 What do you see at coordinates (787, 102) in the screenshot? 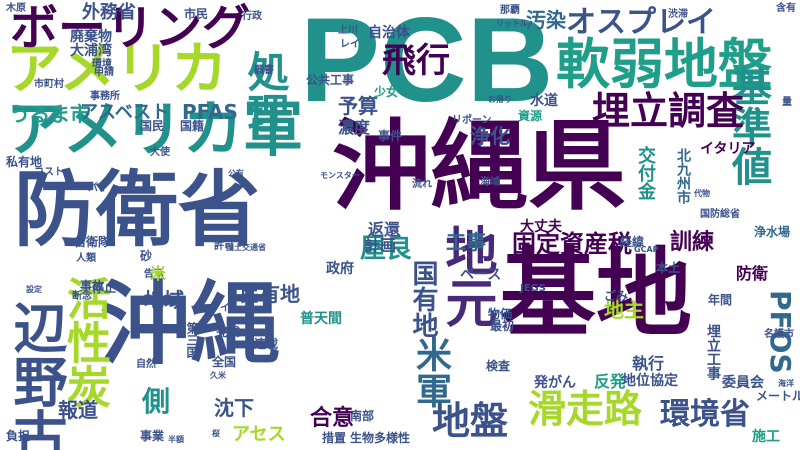
I see `word-ryou: 量` at bounding box center [787, 102].